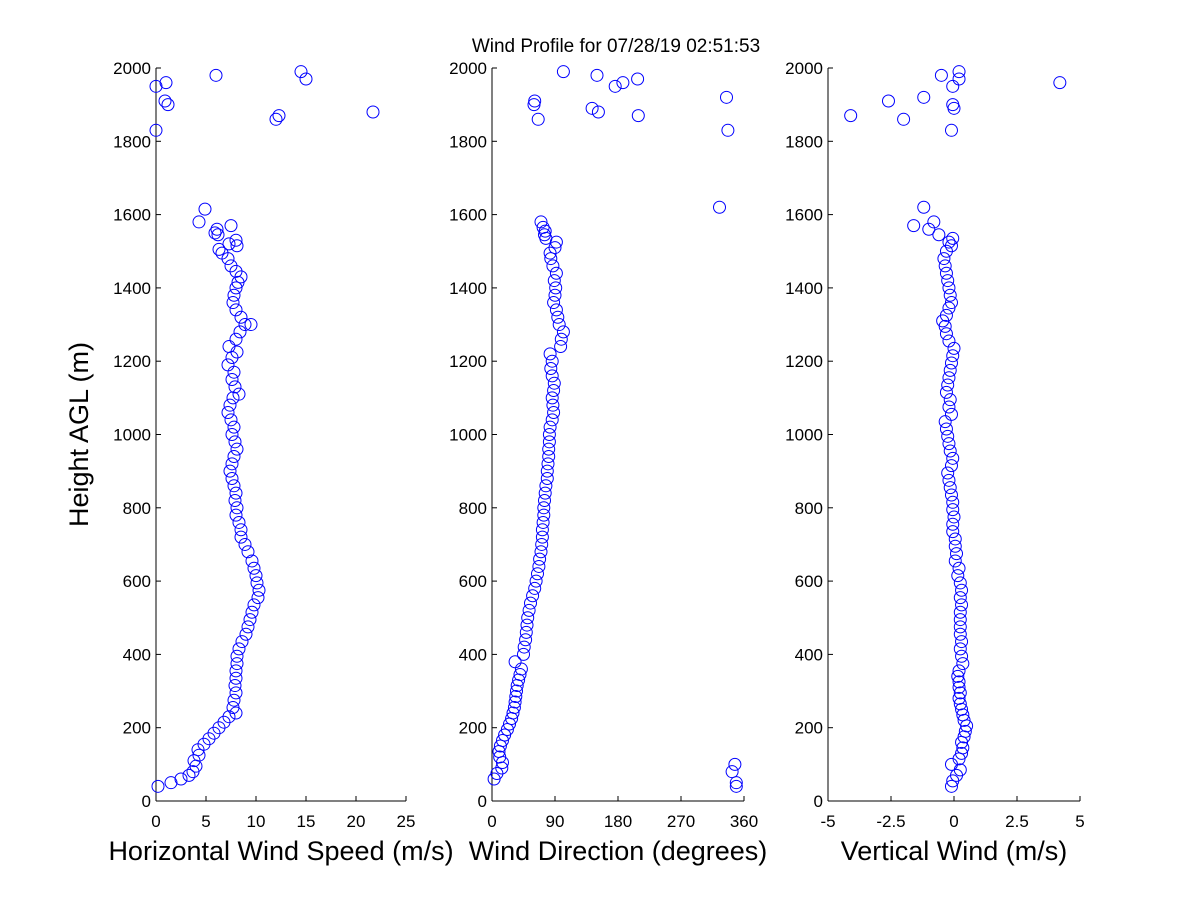 This screenshot has width=1200, height=900. Describe the element at coordinates (468, 68) in the screenshot. I see `y-tick-label: 2000` at that location.